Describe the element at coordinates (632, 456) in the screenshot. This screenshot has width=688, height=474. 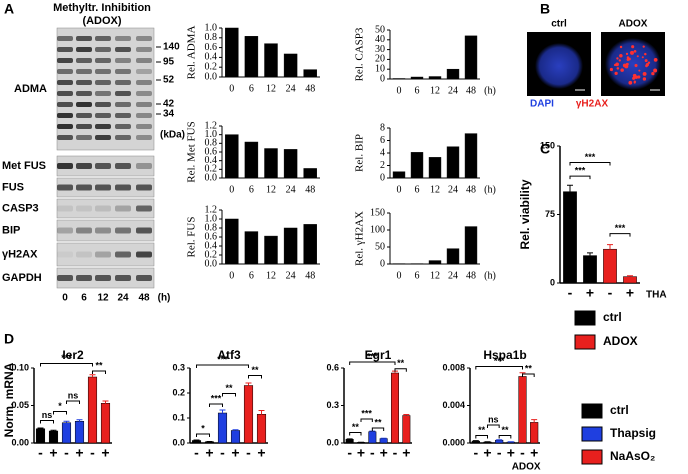
I see `legend-label: NaAsO₂` at that location.